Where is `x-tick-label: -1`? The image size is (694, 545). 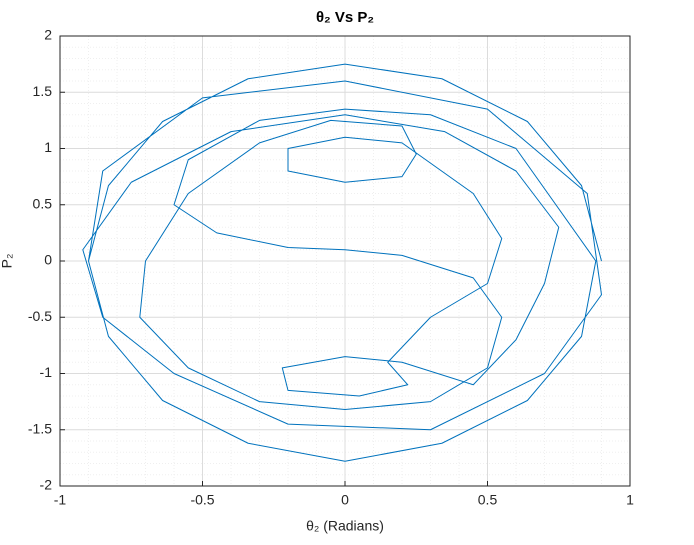 x-tick-label: -1 is located at coordinates (60, 500).